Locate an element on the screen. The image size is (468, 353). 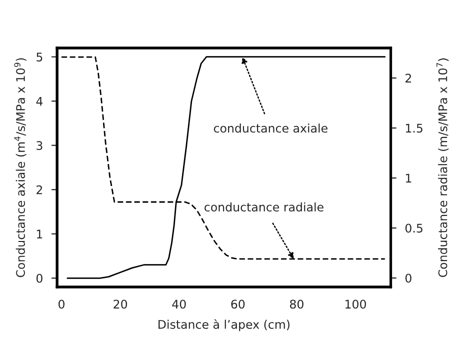
y2-tick-label: 1 is located at coordinates (409, 178).